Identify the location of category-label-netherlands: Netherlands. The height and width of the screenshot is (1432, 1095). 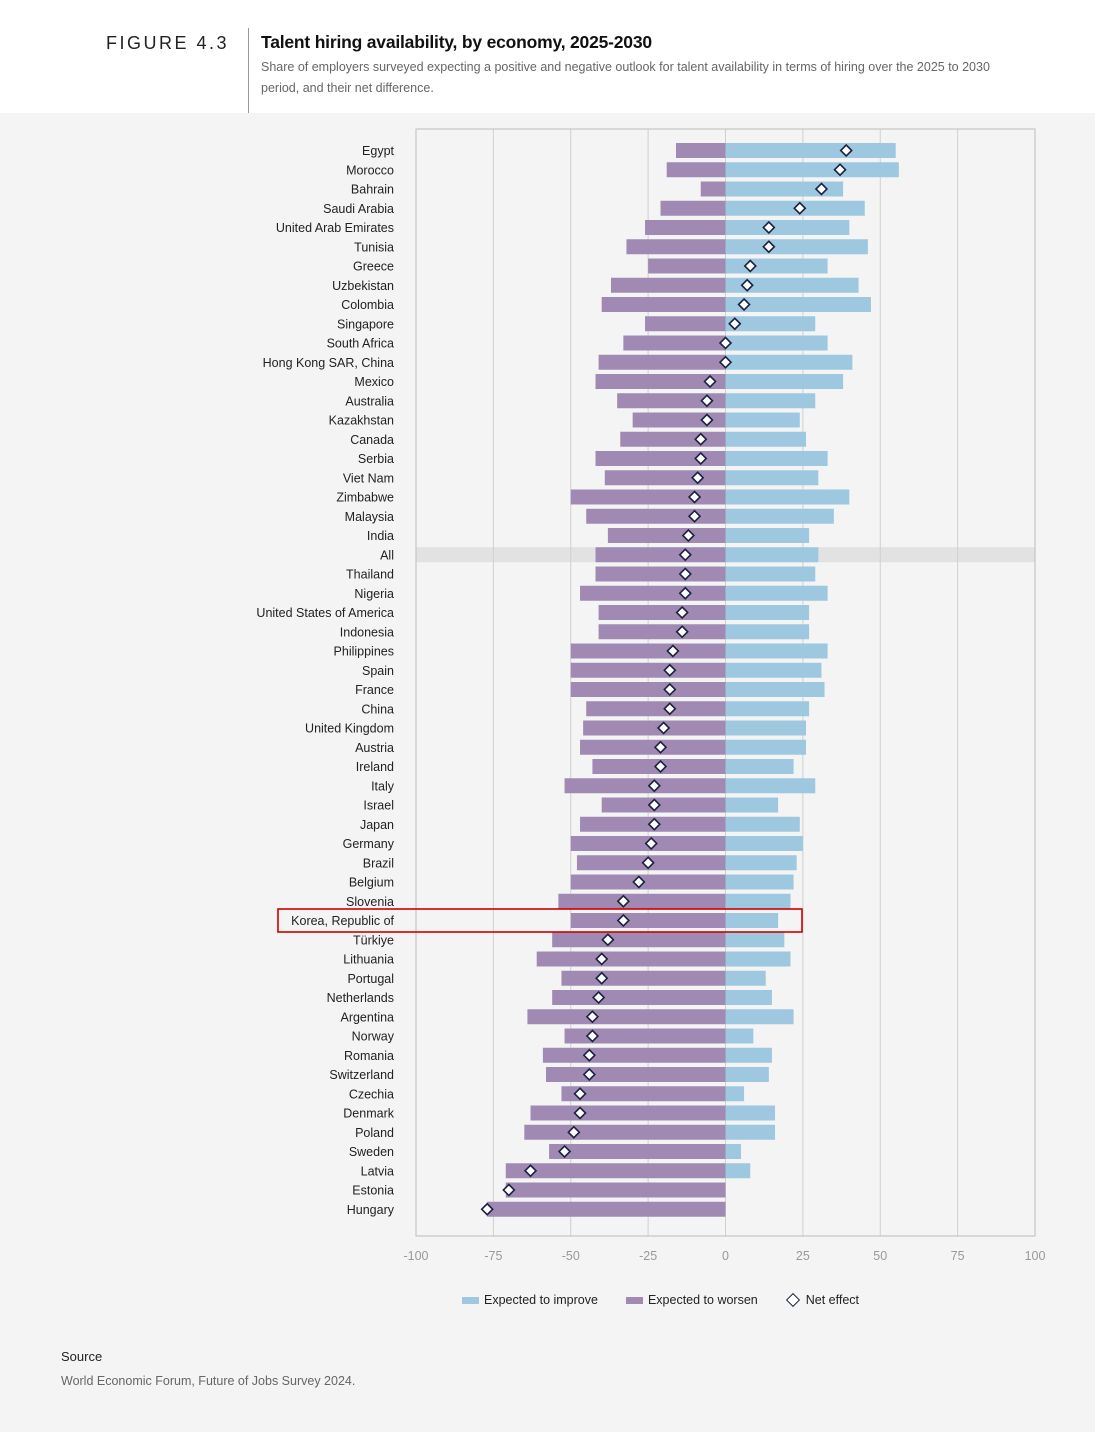
(360, 998).